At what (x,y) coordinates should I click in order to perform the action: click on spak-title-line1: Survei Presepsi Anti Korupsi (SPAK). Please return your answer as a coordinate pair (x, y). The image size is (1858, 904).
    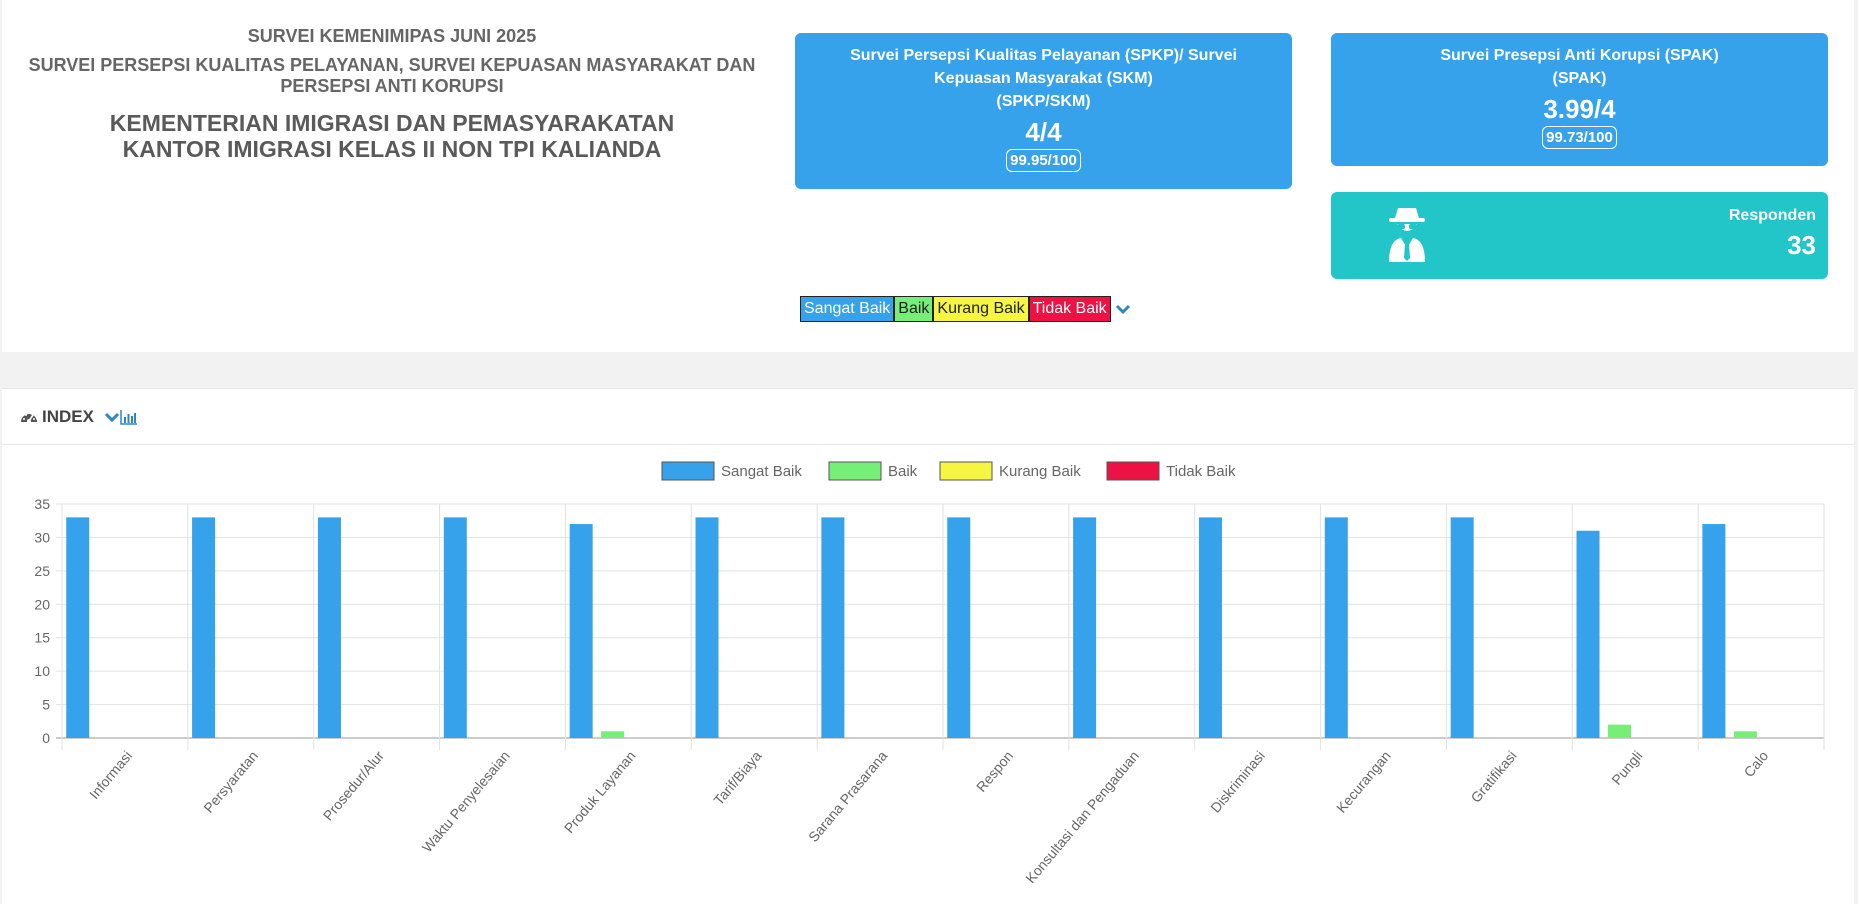
    Looking at the image, I should click on (1579, 55).